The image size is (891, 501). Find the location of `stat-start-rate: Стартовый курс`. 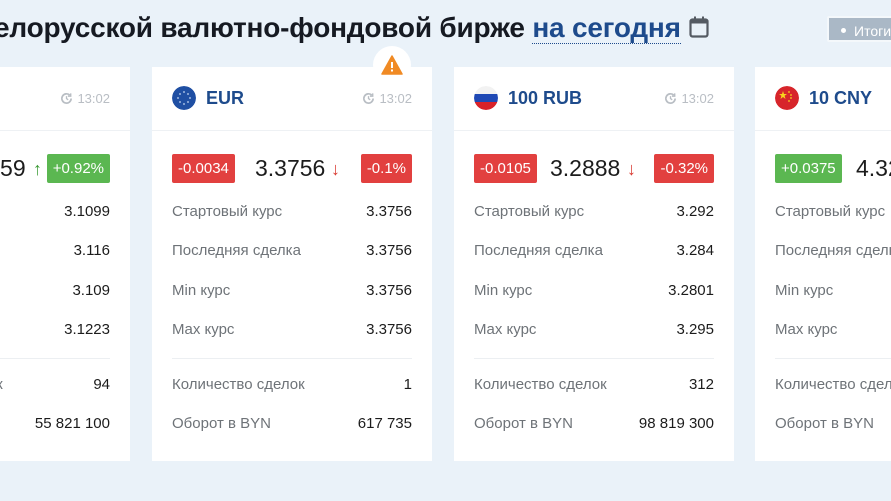

stat-start-rate: Стартовый курс is located at coordinates (830, 211).